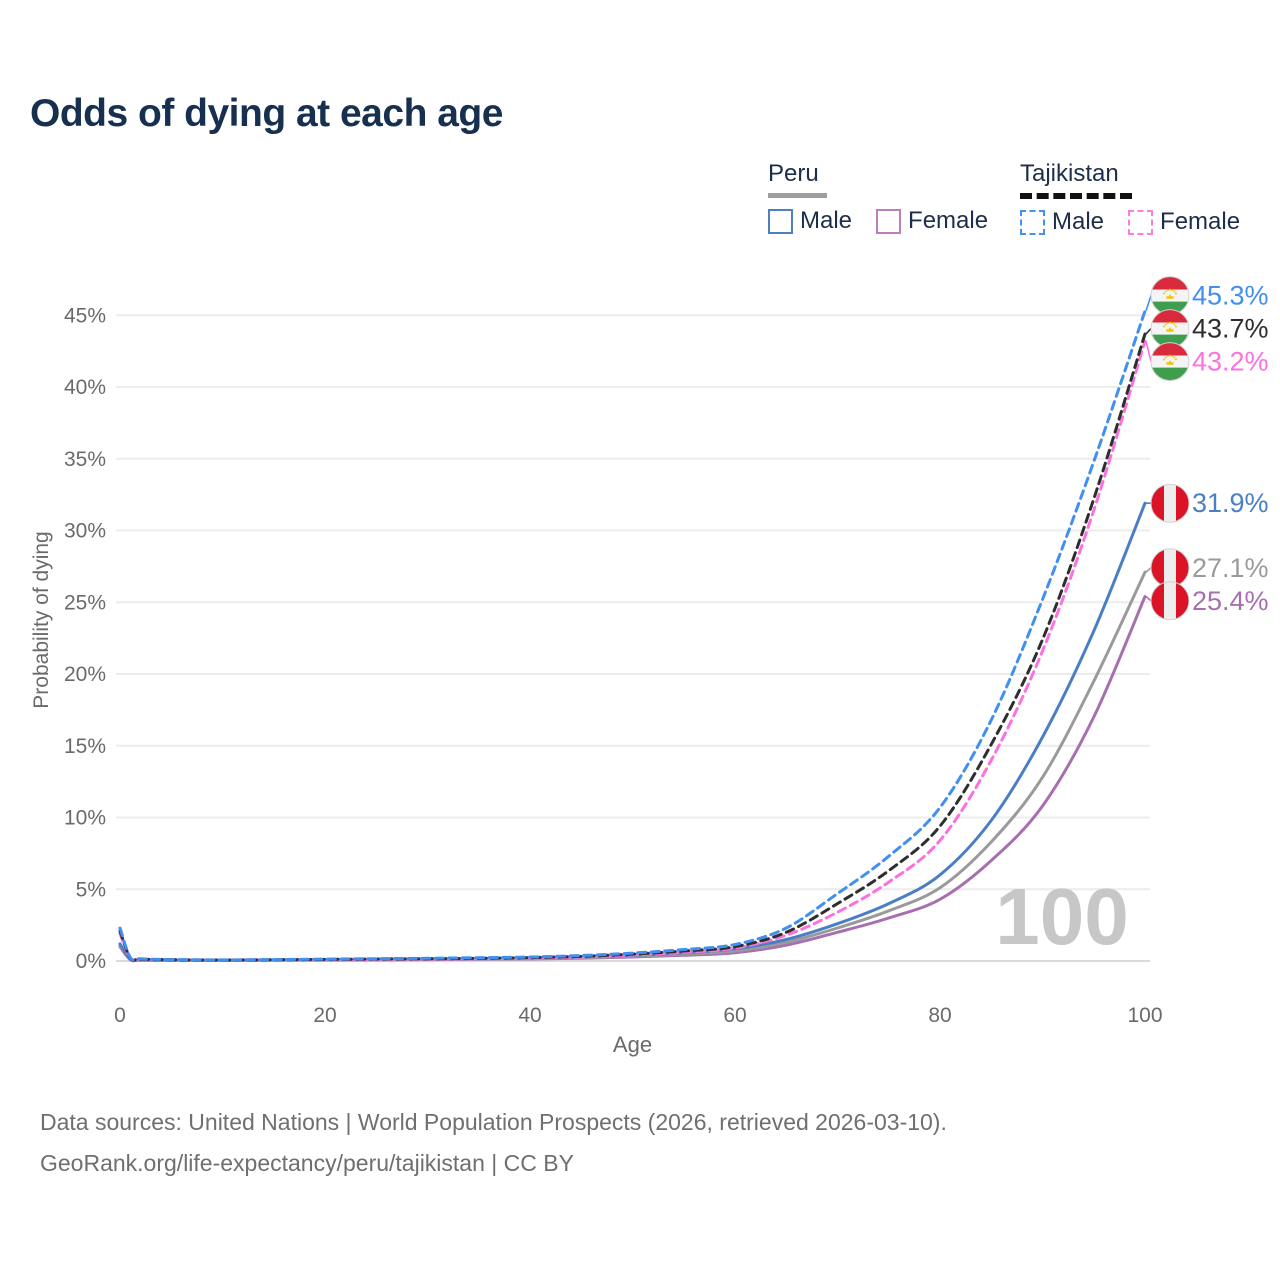  What do you see at coordinates (91, 889) in the screenshot?
I see `y-tick-label: 5%` at bounding box center [91, 889].